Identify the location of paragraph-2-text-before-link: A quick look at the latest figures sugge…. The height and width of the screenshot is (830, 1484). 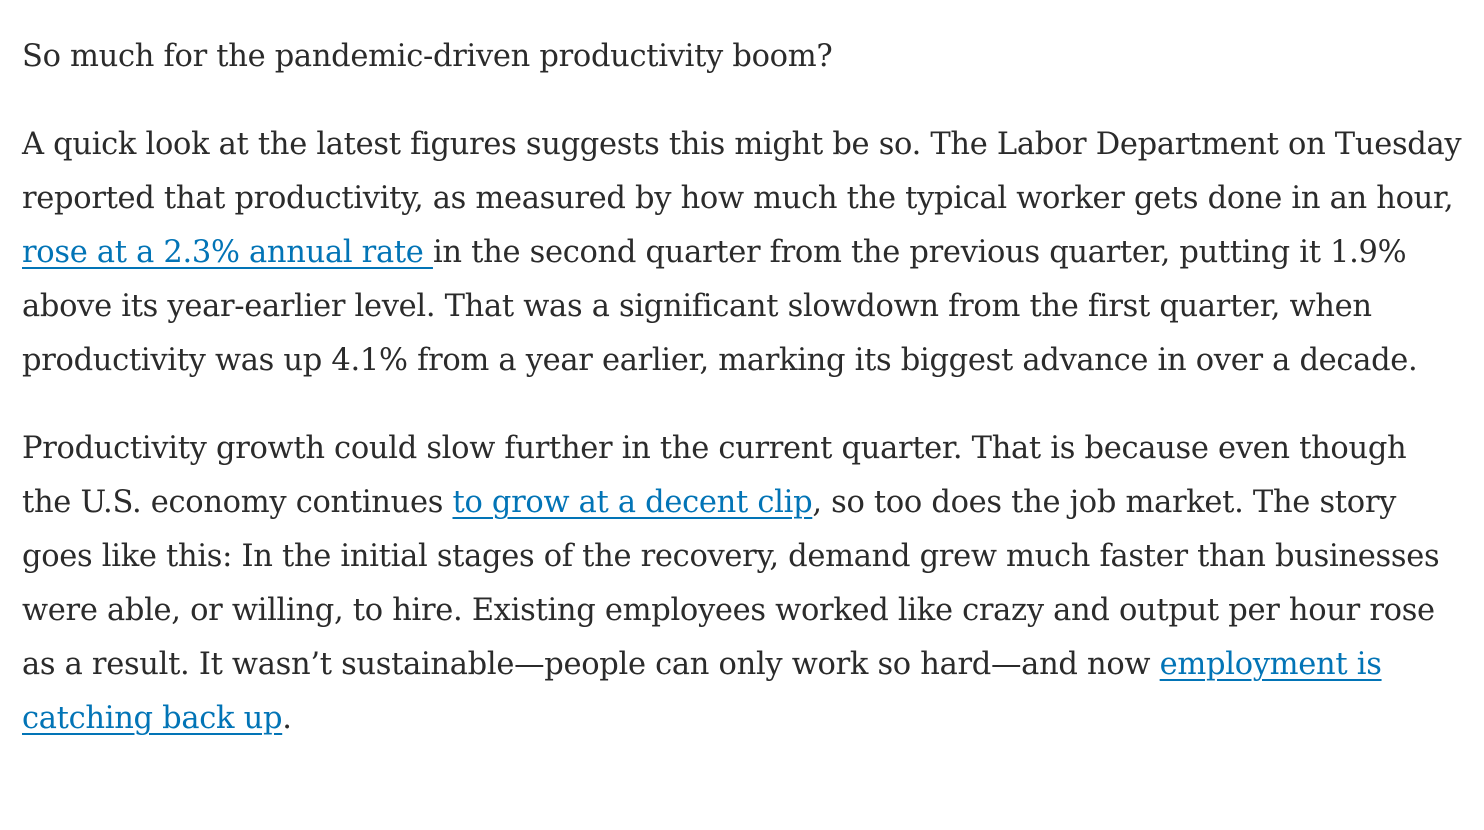
(742, 171).